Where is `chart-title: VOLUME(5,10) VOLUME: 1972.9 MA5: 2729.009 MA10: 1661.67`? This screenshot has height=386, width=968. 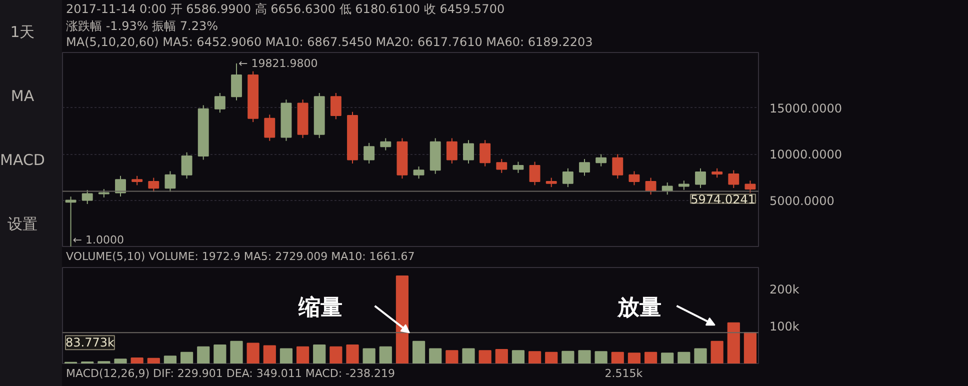
chart-title: VOLUME(5,10) VOLUME: 1972.9 MA5: 2729.009 MA10: 1661.67 is located at coordinates (240, 257).